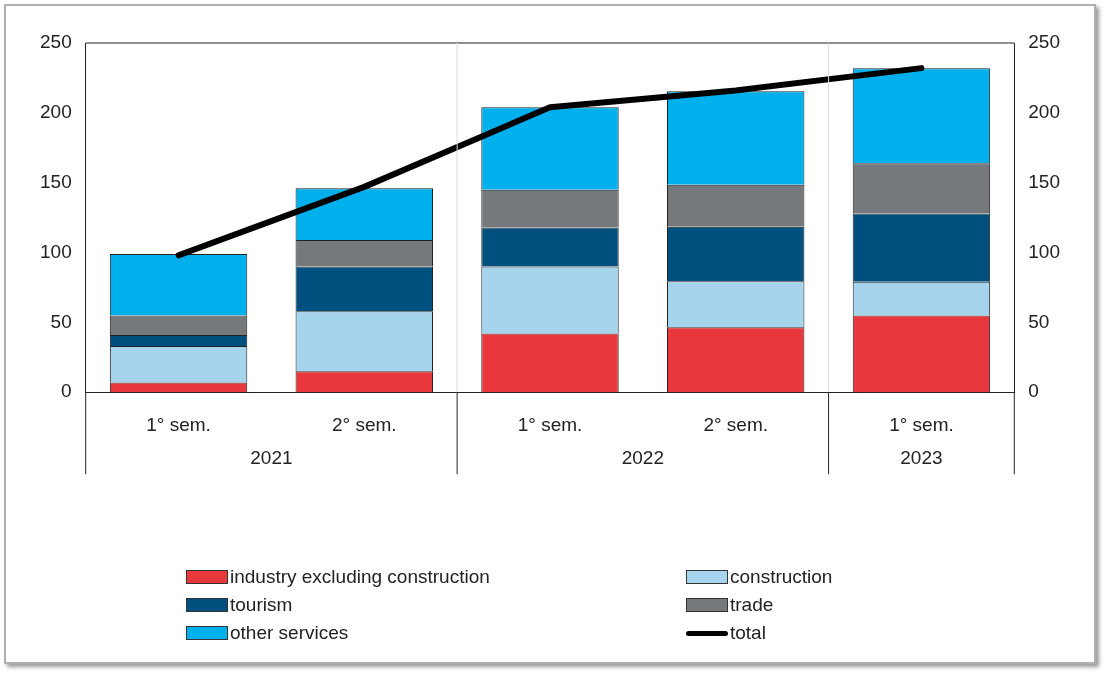 The width and height of the screenshot is (1105, 673). Describe the element at coordinates (921, 458) in the screenshot. I see `text: 2023` at that location.